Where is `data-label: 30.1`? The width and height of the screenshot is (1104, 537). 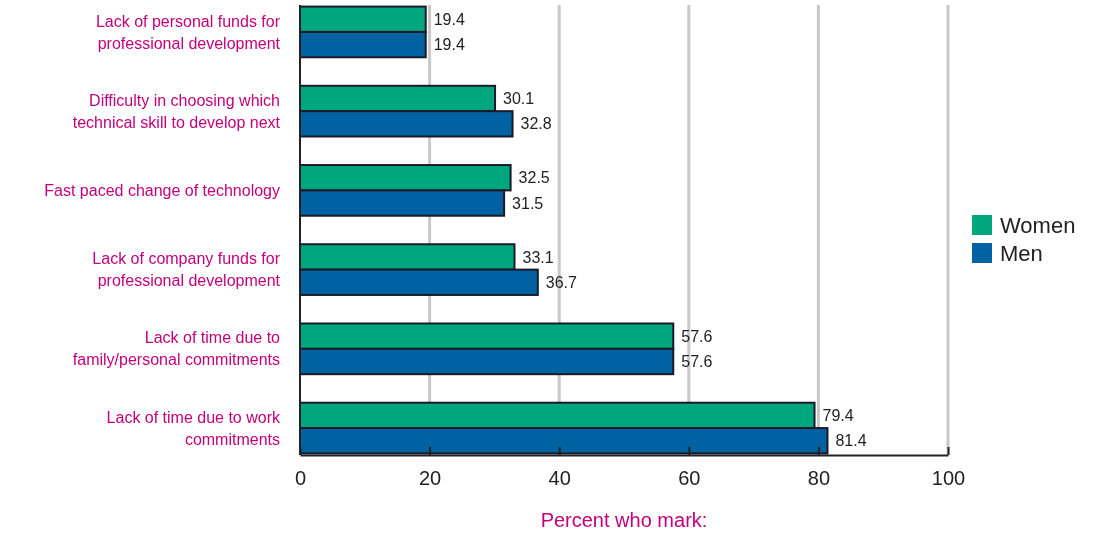
data-label: 30.1 is located at coordinates (519, 99).